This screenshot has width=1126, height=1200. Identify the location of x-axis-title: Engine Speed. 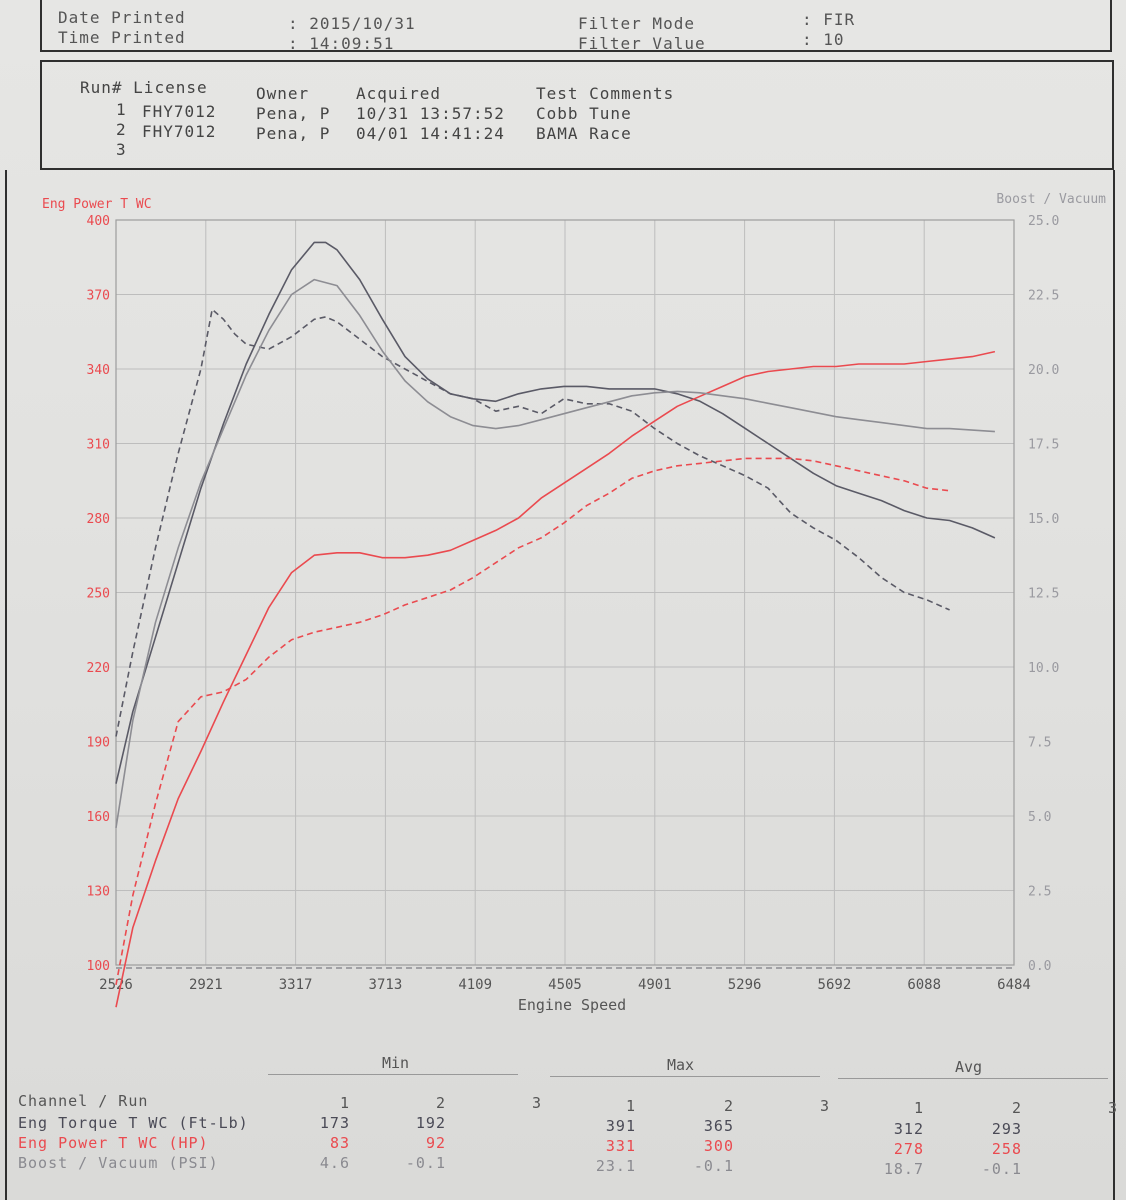
(572, 1005).